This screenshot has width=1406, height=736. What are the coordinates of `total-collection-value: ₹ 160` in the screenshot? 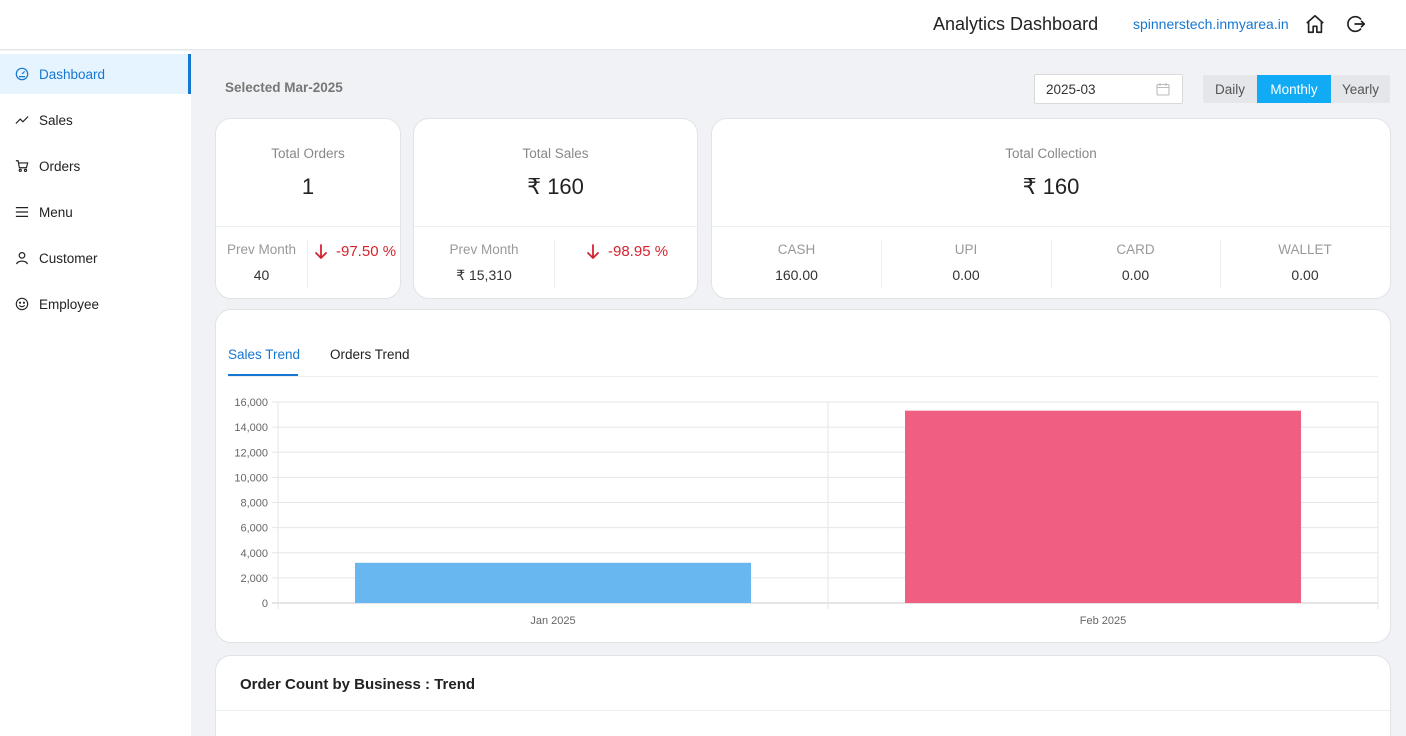 It's located at (1051, 186).